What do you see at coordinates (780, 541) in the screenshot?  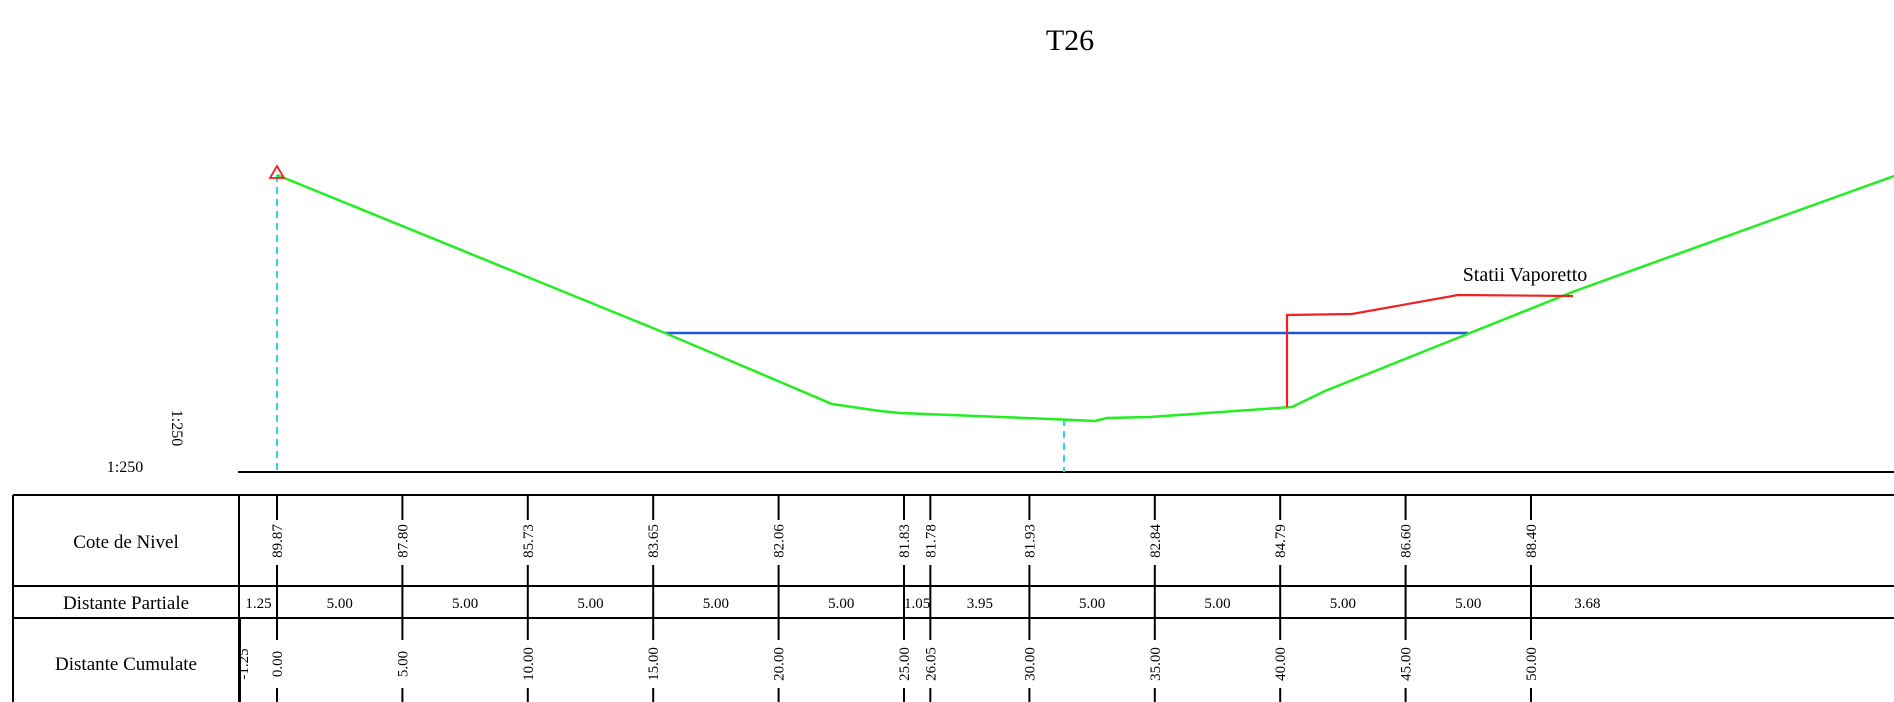 I see `elevation-value: 82.06` at bounding box center [780, 541].